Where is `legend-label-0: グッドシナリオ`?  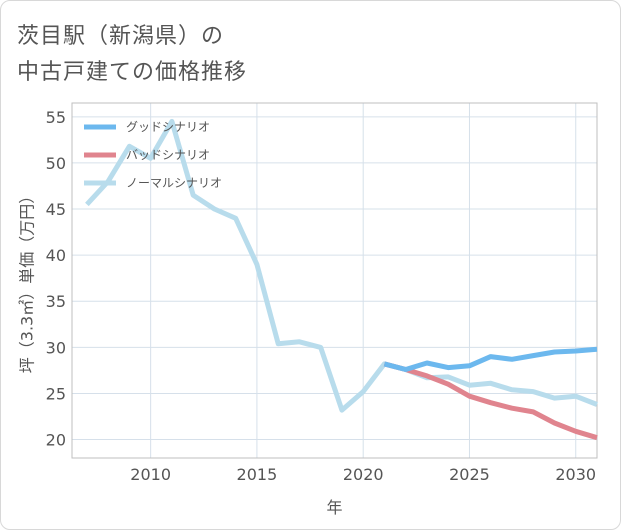
legend-label-0: グッドシナリオ is located at coordinates (168, 127).